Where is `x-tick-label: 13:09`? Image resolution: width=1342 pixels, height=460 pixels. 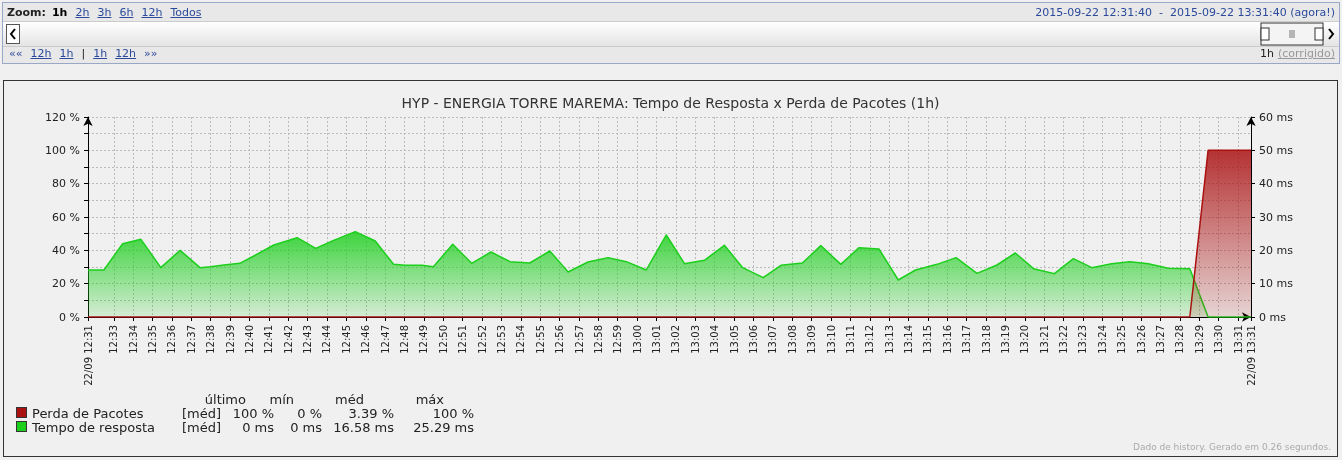 x-tick-label: 13:09 is located at coordinates (812, 339).